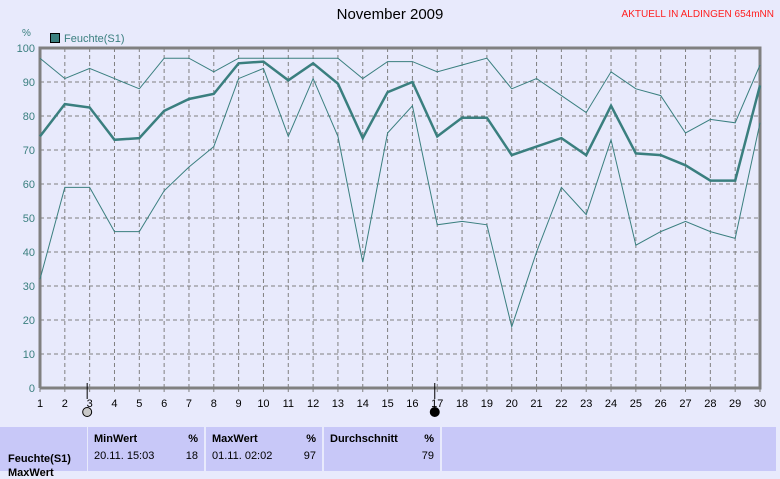 Image resolution: width=780 pixels, height=479 pixels. Describe the element at coordinates (311, 439) in the screenshot. I see `max-unit: %` at that location.